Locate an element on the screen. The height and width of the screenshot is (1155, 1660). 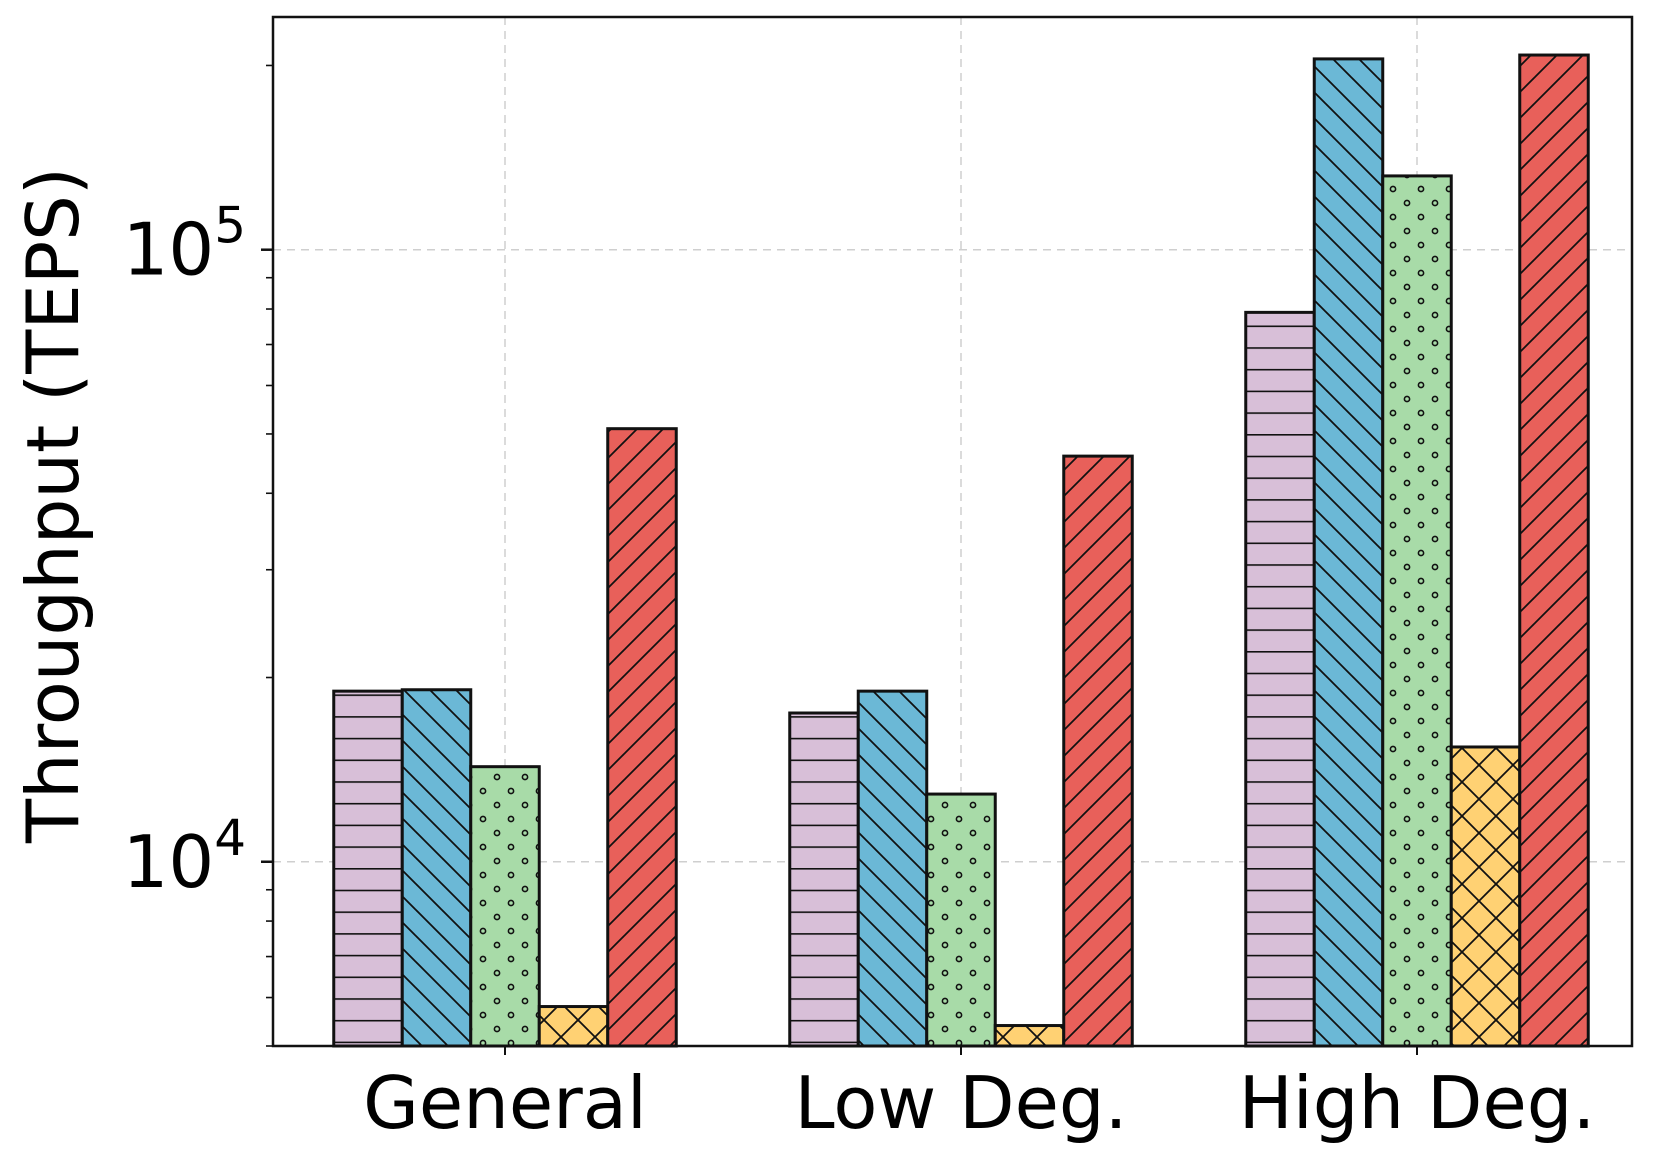
x-tick-label: General is located at coordinates (505, 1103).